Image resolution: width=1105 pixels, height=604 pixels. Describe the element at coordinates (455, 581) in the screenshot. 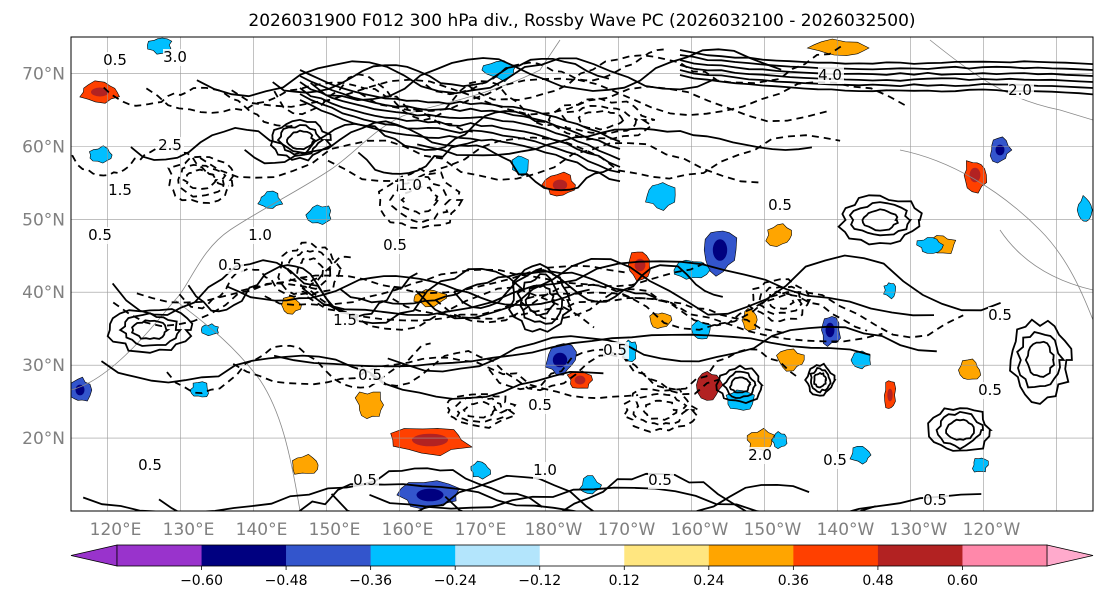

I see `colorbar-tick-label: −0.24` at that location.